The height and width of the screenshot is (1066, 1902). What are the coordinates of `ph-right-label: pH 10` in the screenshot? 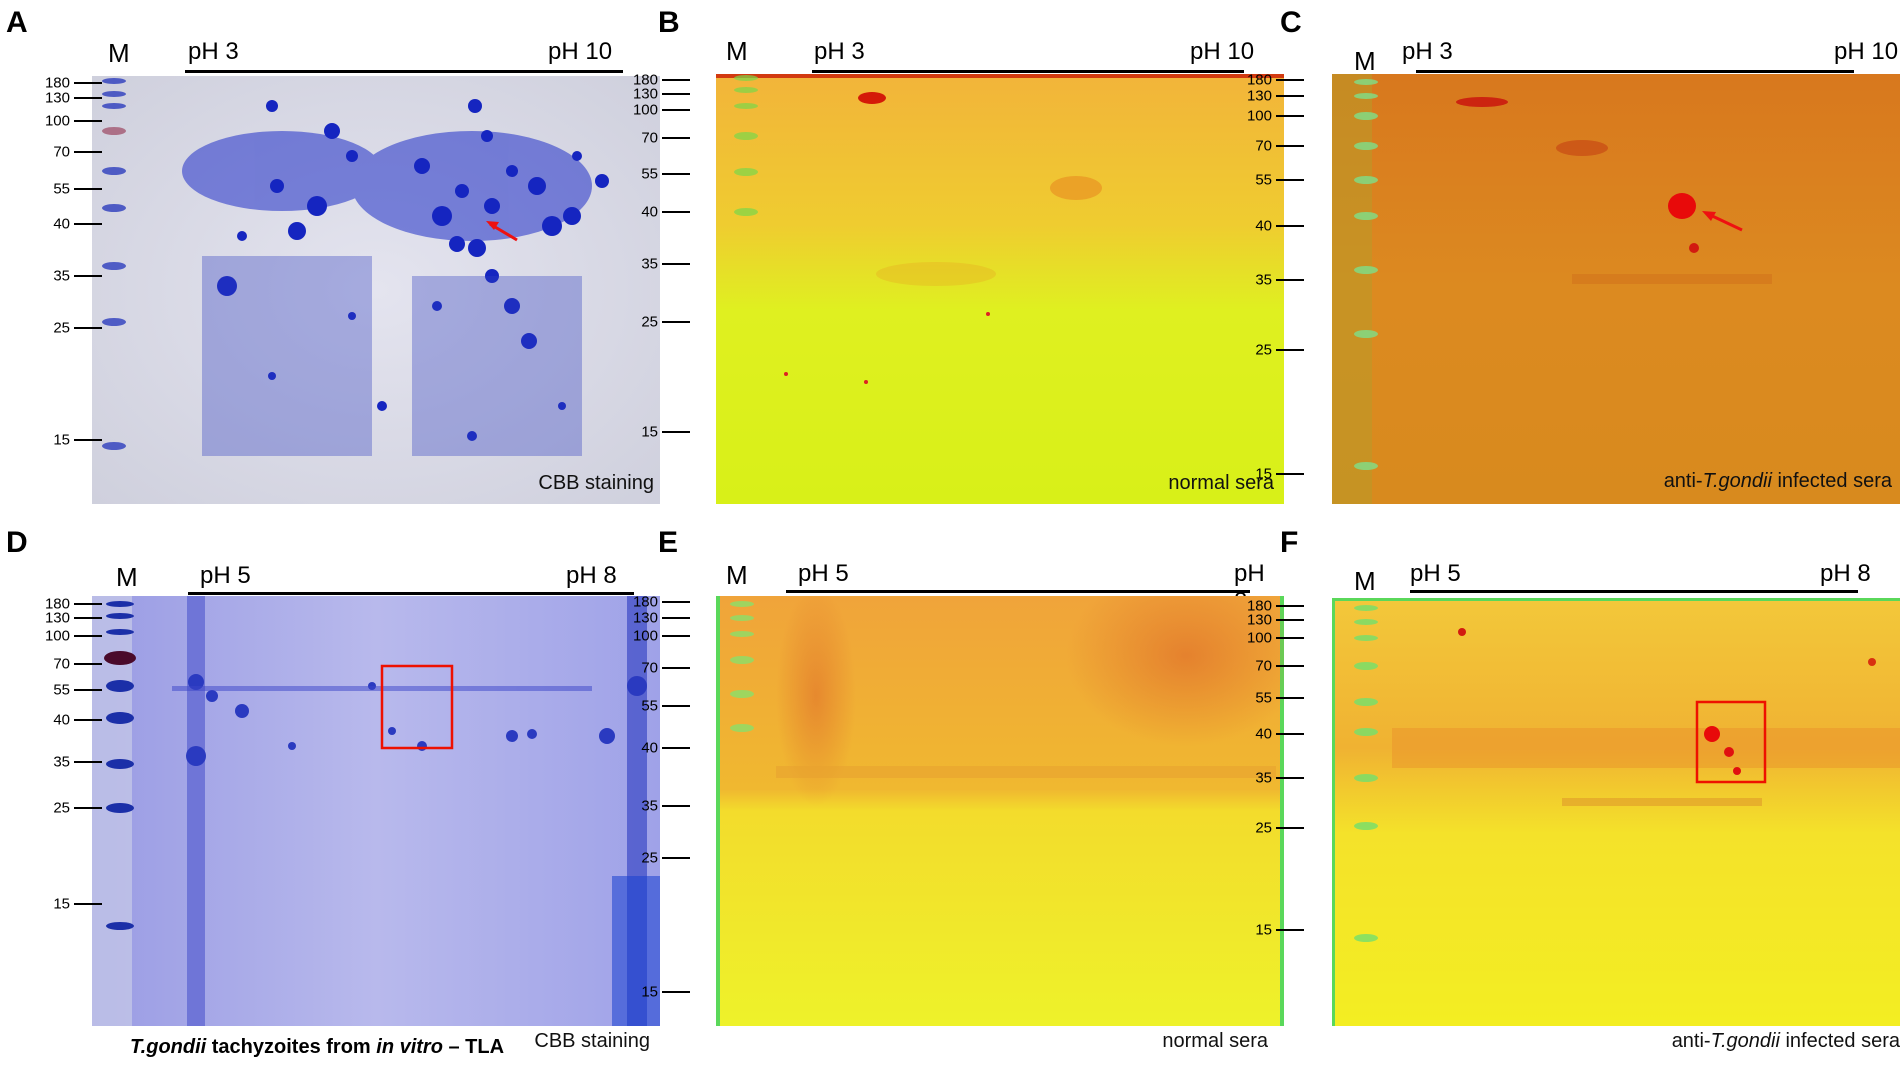 It's located at (580, 51).